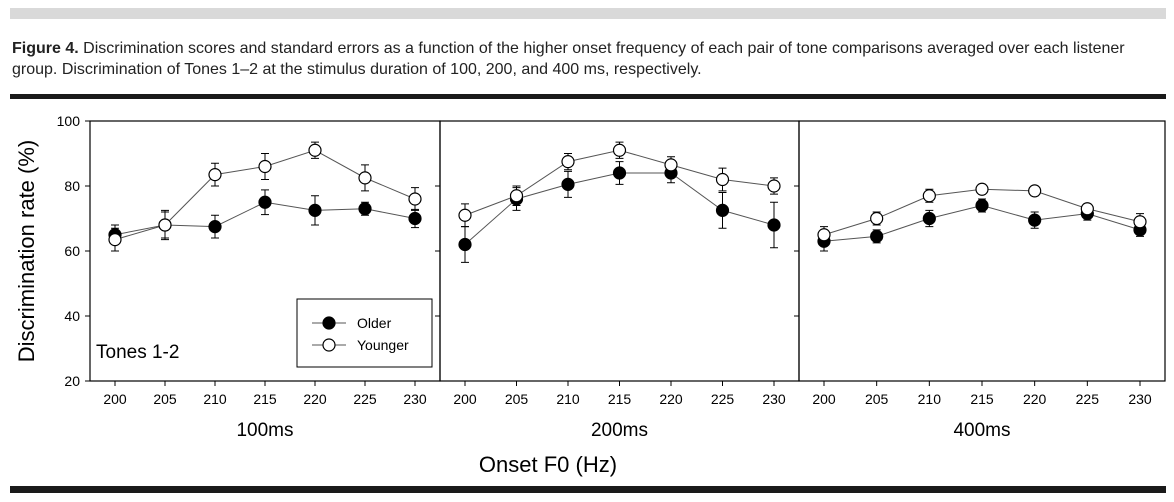 Image resolution: width=1174 pixels, height=502 pixels. I want to click on panel-title: 100ms, so click(264, 430).